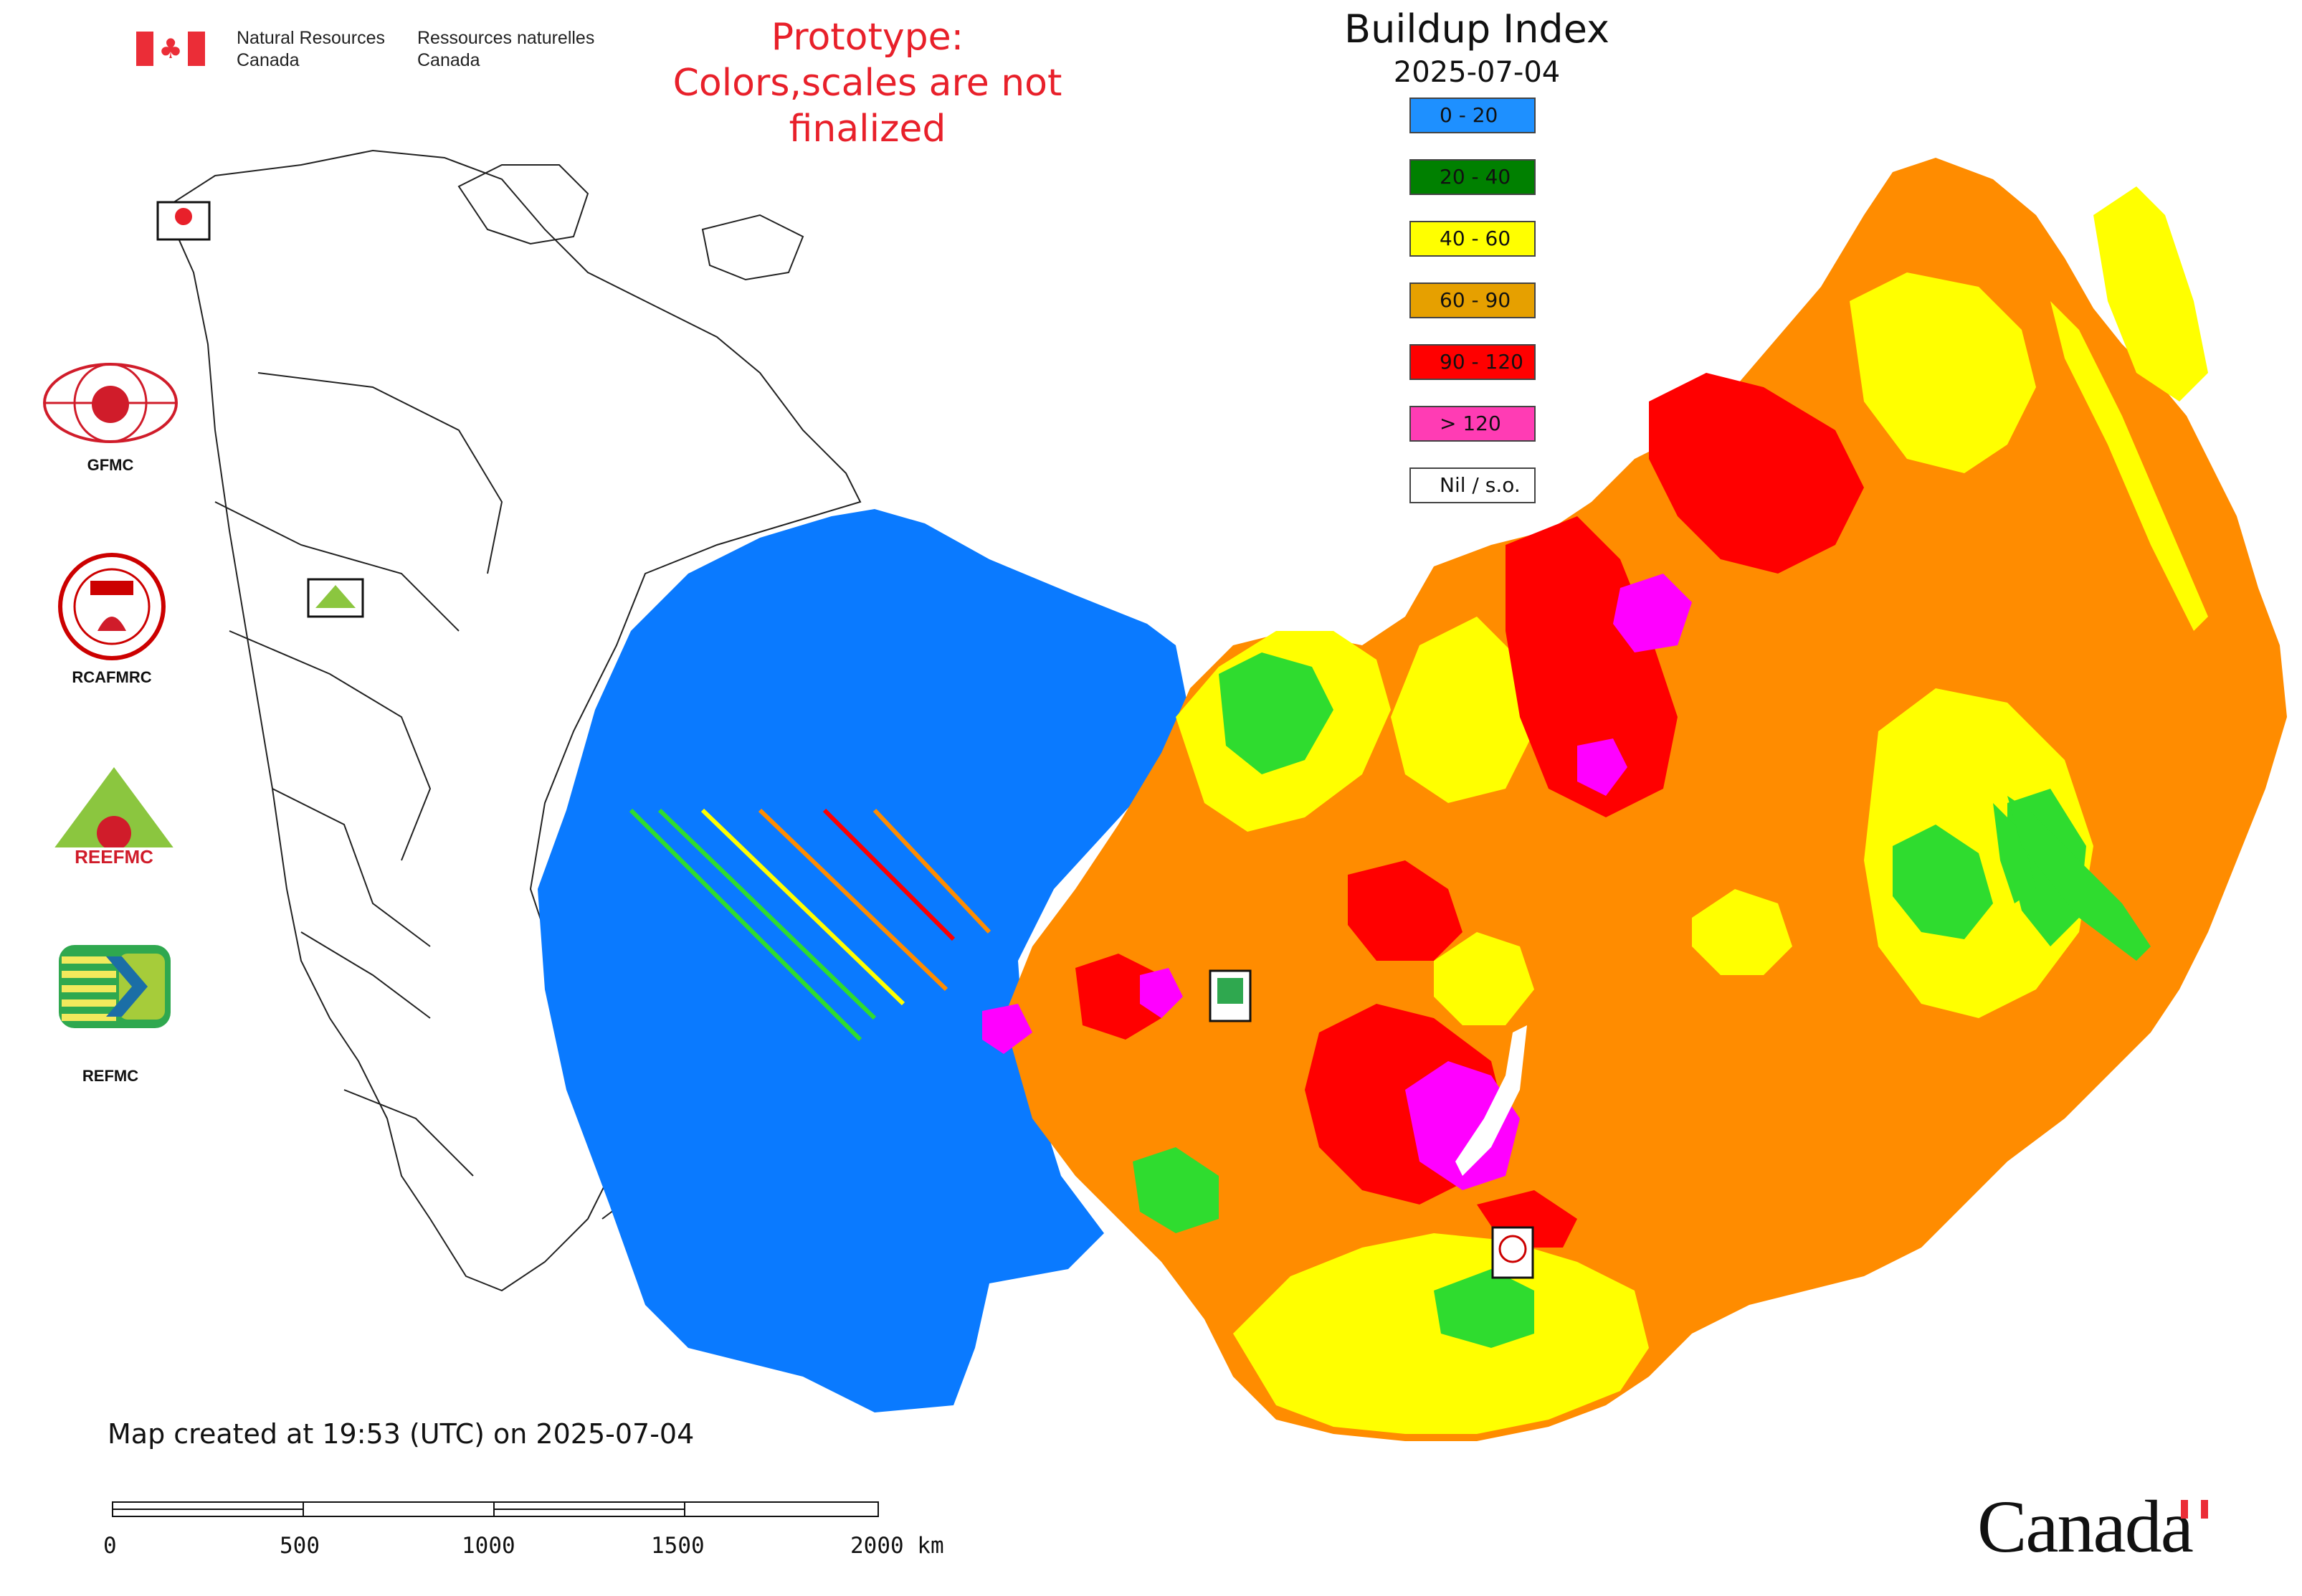 This screenshot has width=2302, height=1596. I want to click on map-marker-gfmc, so click(184, 221).